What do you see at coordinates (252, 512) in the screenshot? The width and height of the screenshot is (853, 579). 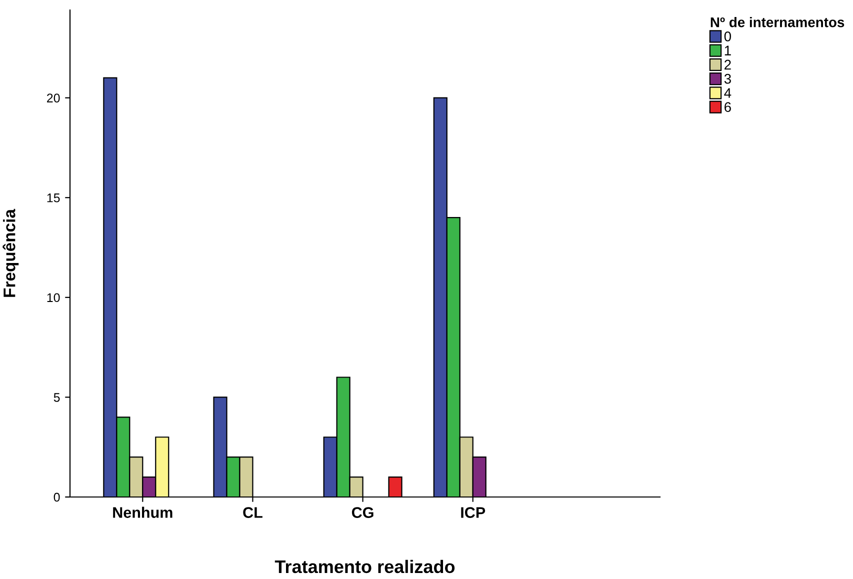 I see `x-tick-label: CL` at bounding box center [252, 512].